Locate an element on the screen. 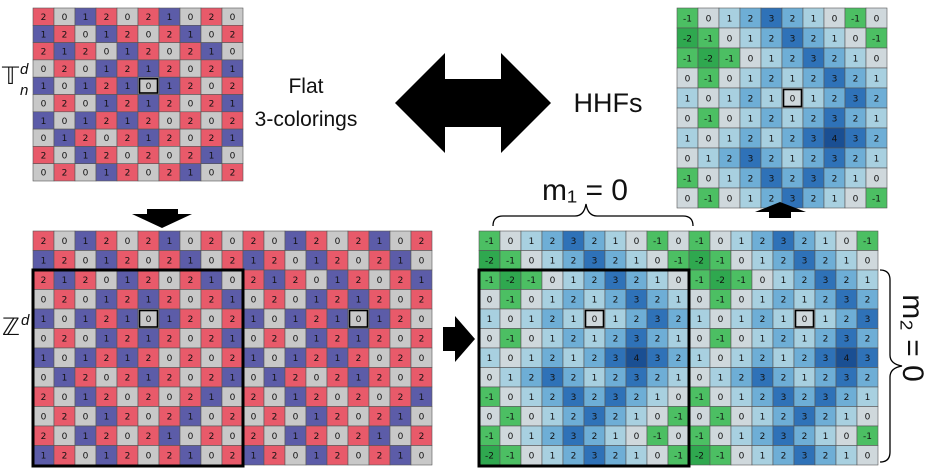  torus-symbol: 𝕋 is located at coordinates (10, 76).